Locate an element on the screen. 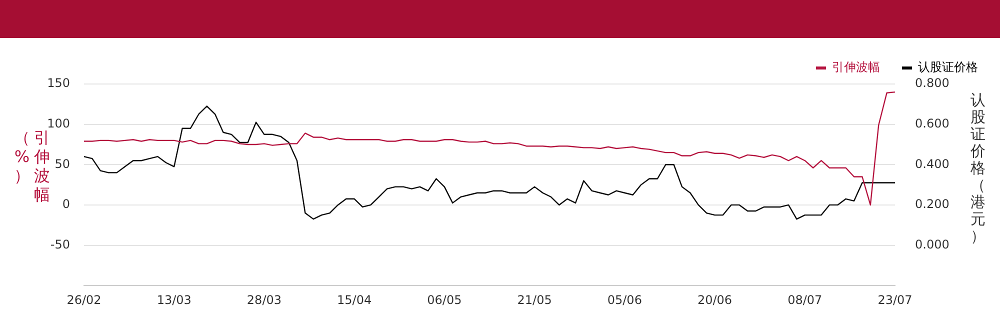 The image size is (1000, 324). y-tick-label: 100 is located at coordinates (58, 123).